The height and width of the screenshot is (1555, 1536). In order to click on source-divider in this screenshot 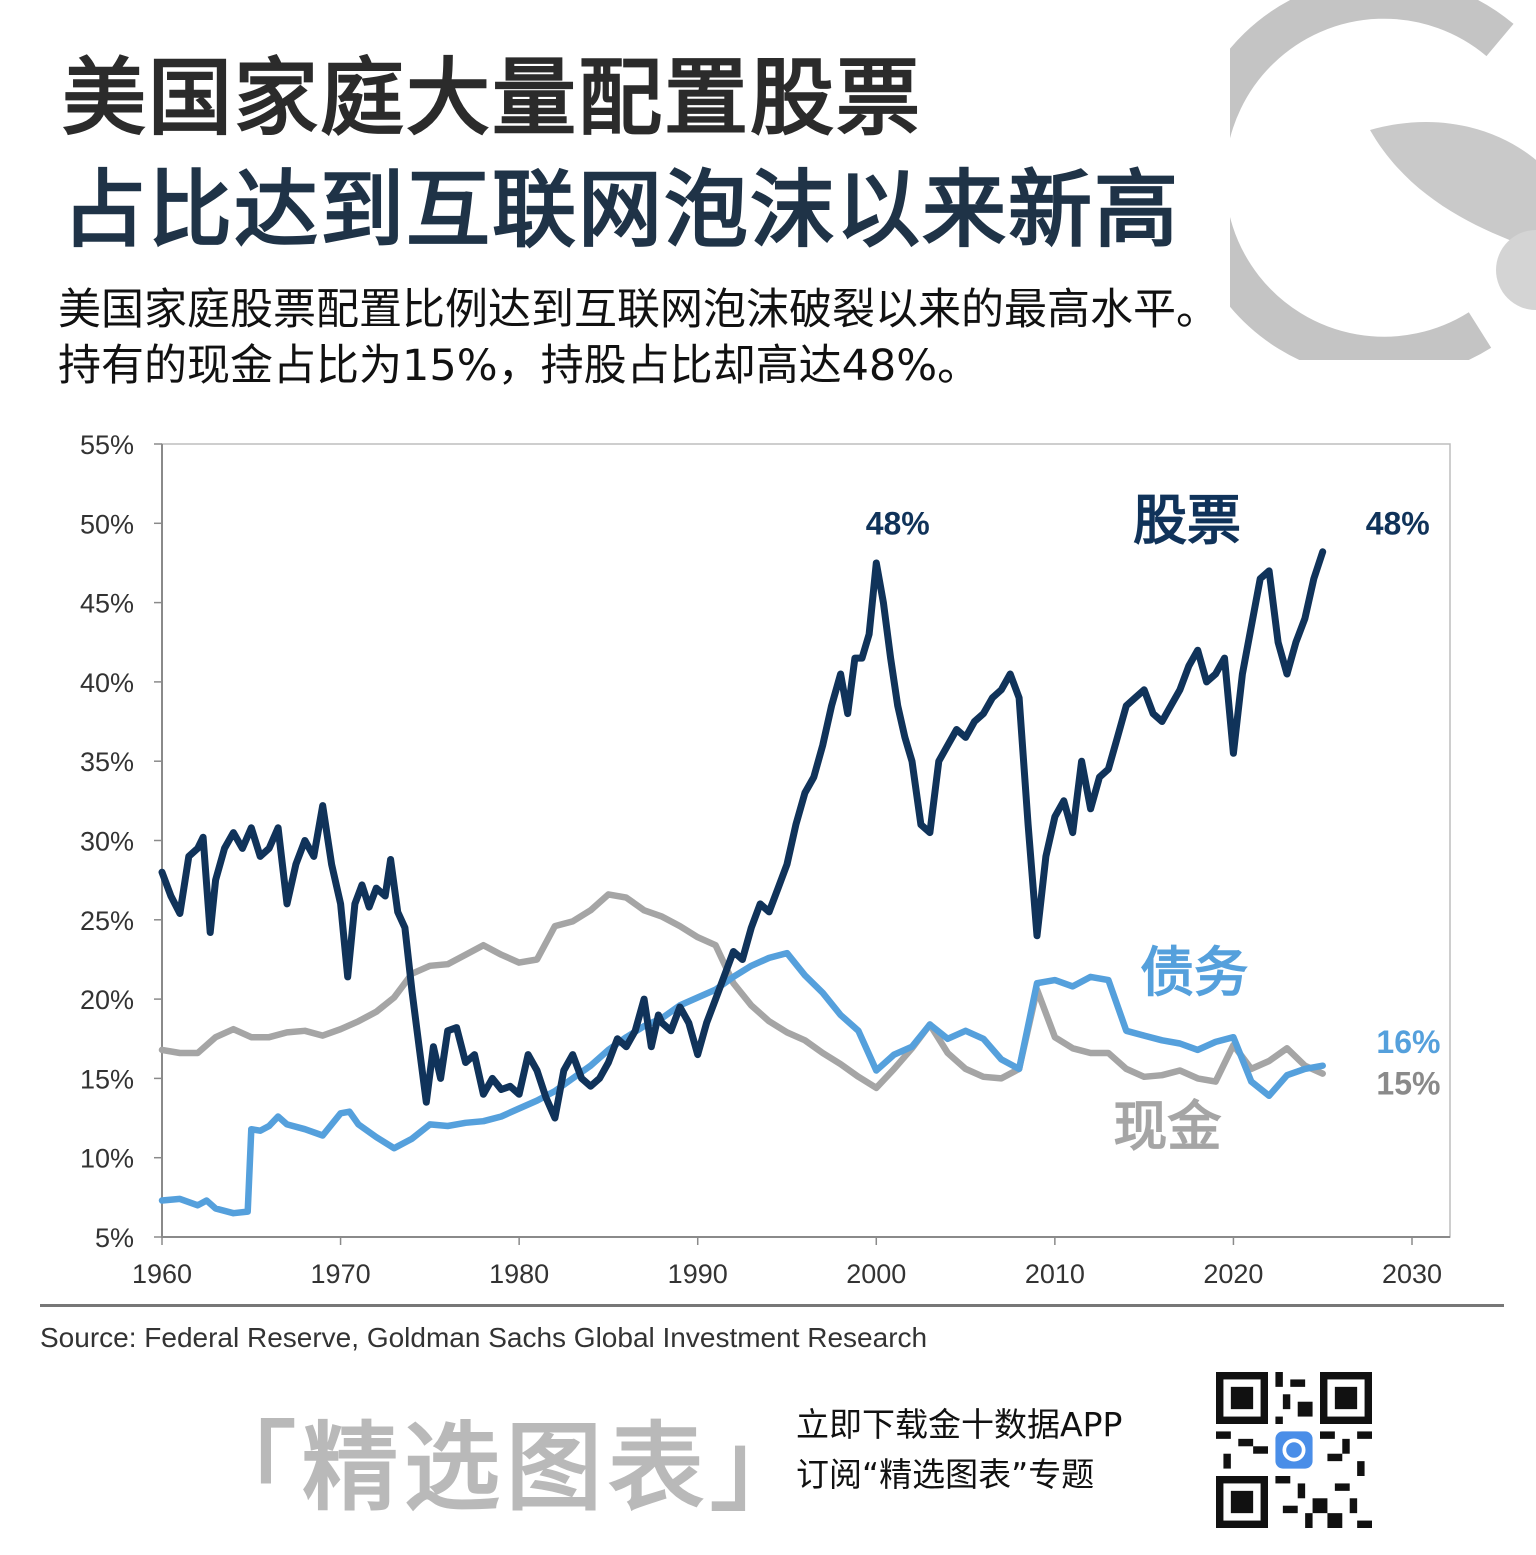, I will do `click(772, 1305)`.